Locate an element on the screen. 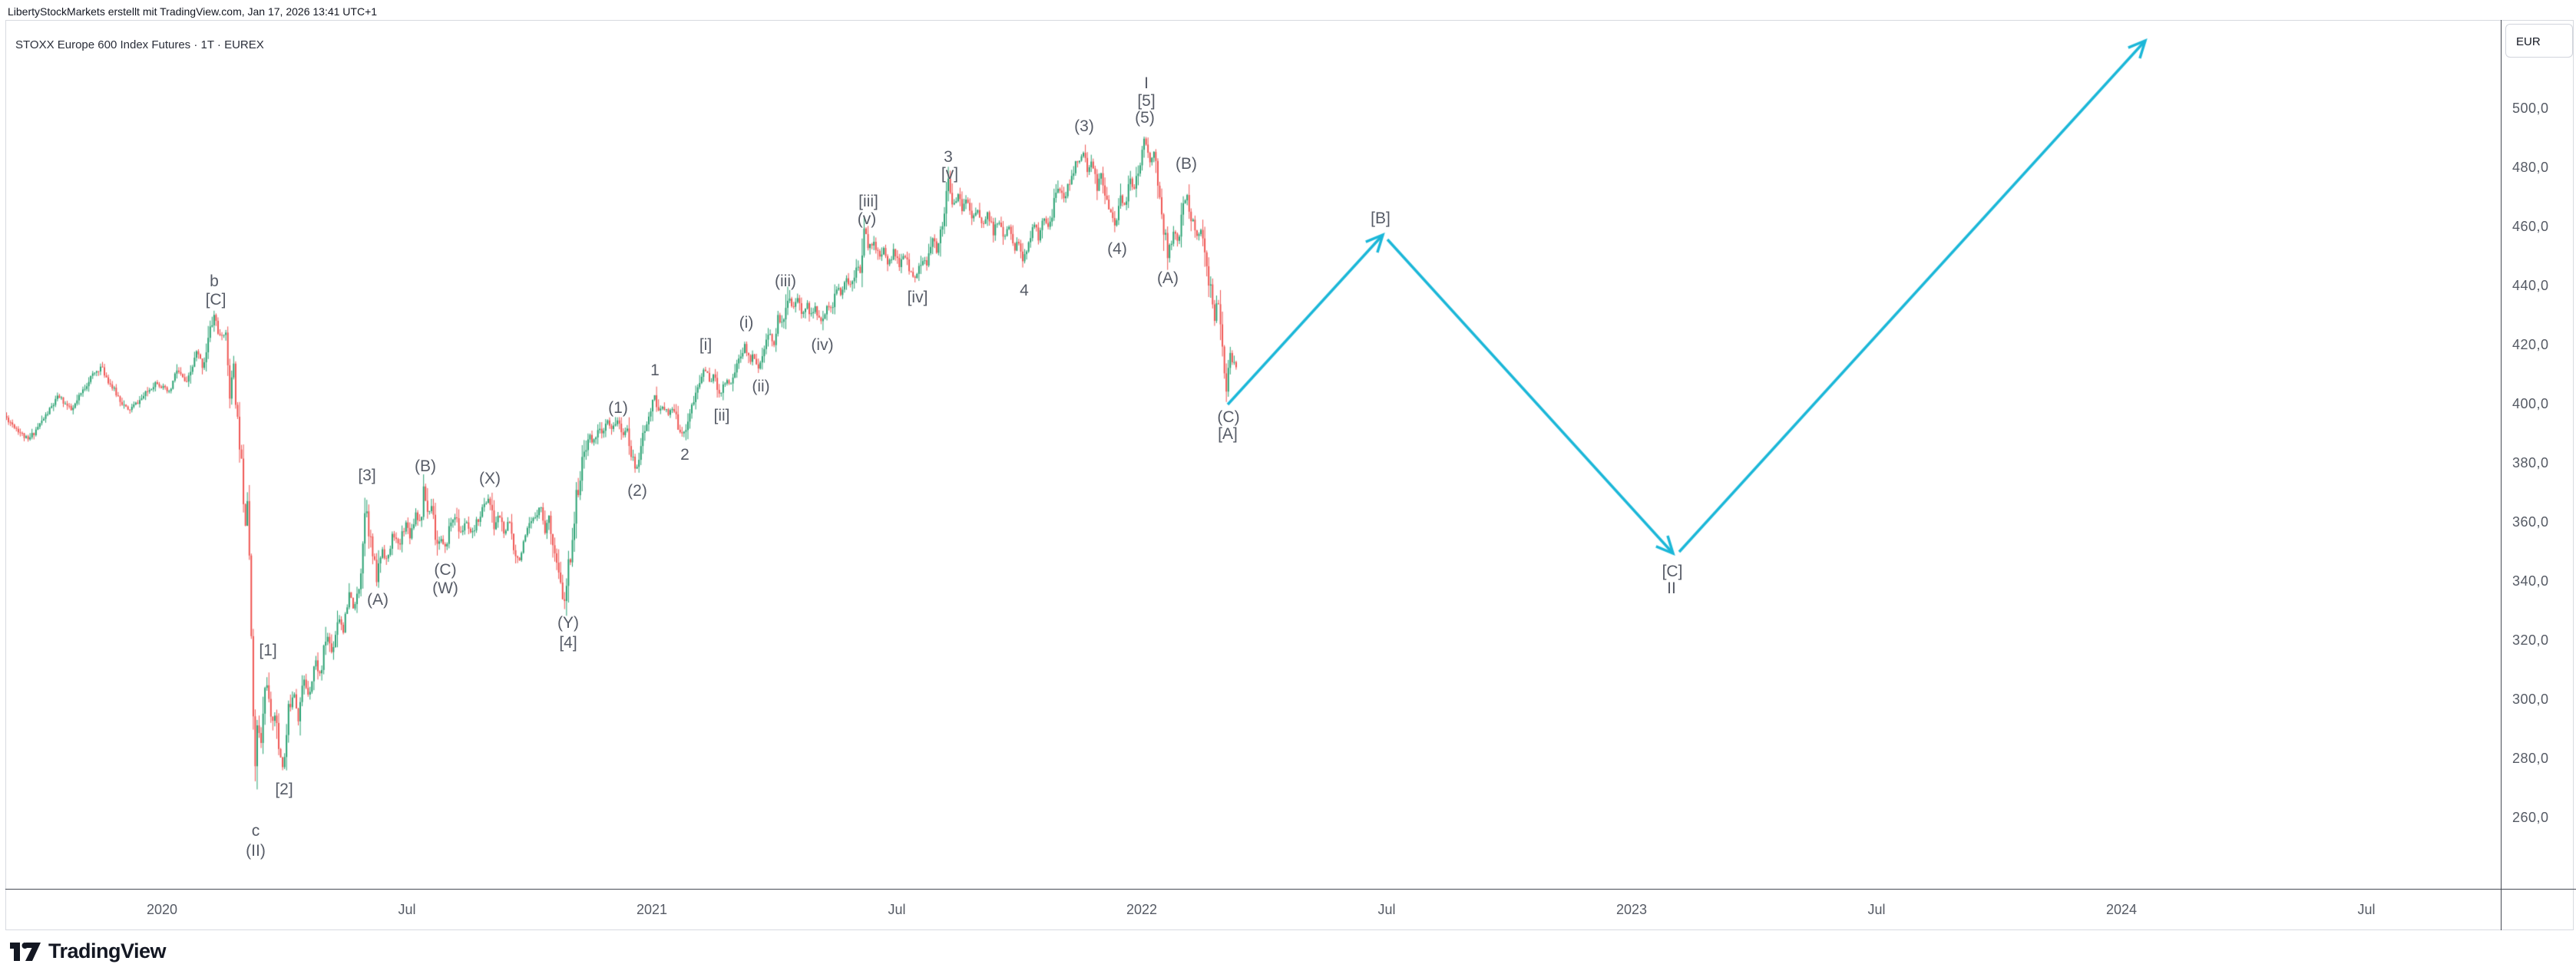 Image resolution: width=2576 pixels, height=974 pixels. wave-label: [iv] is located at coordinates (917, 297).